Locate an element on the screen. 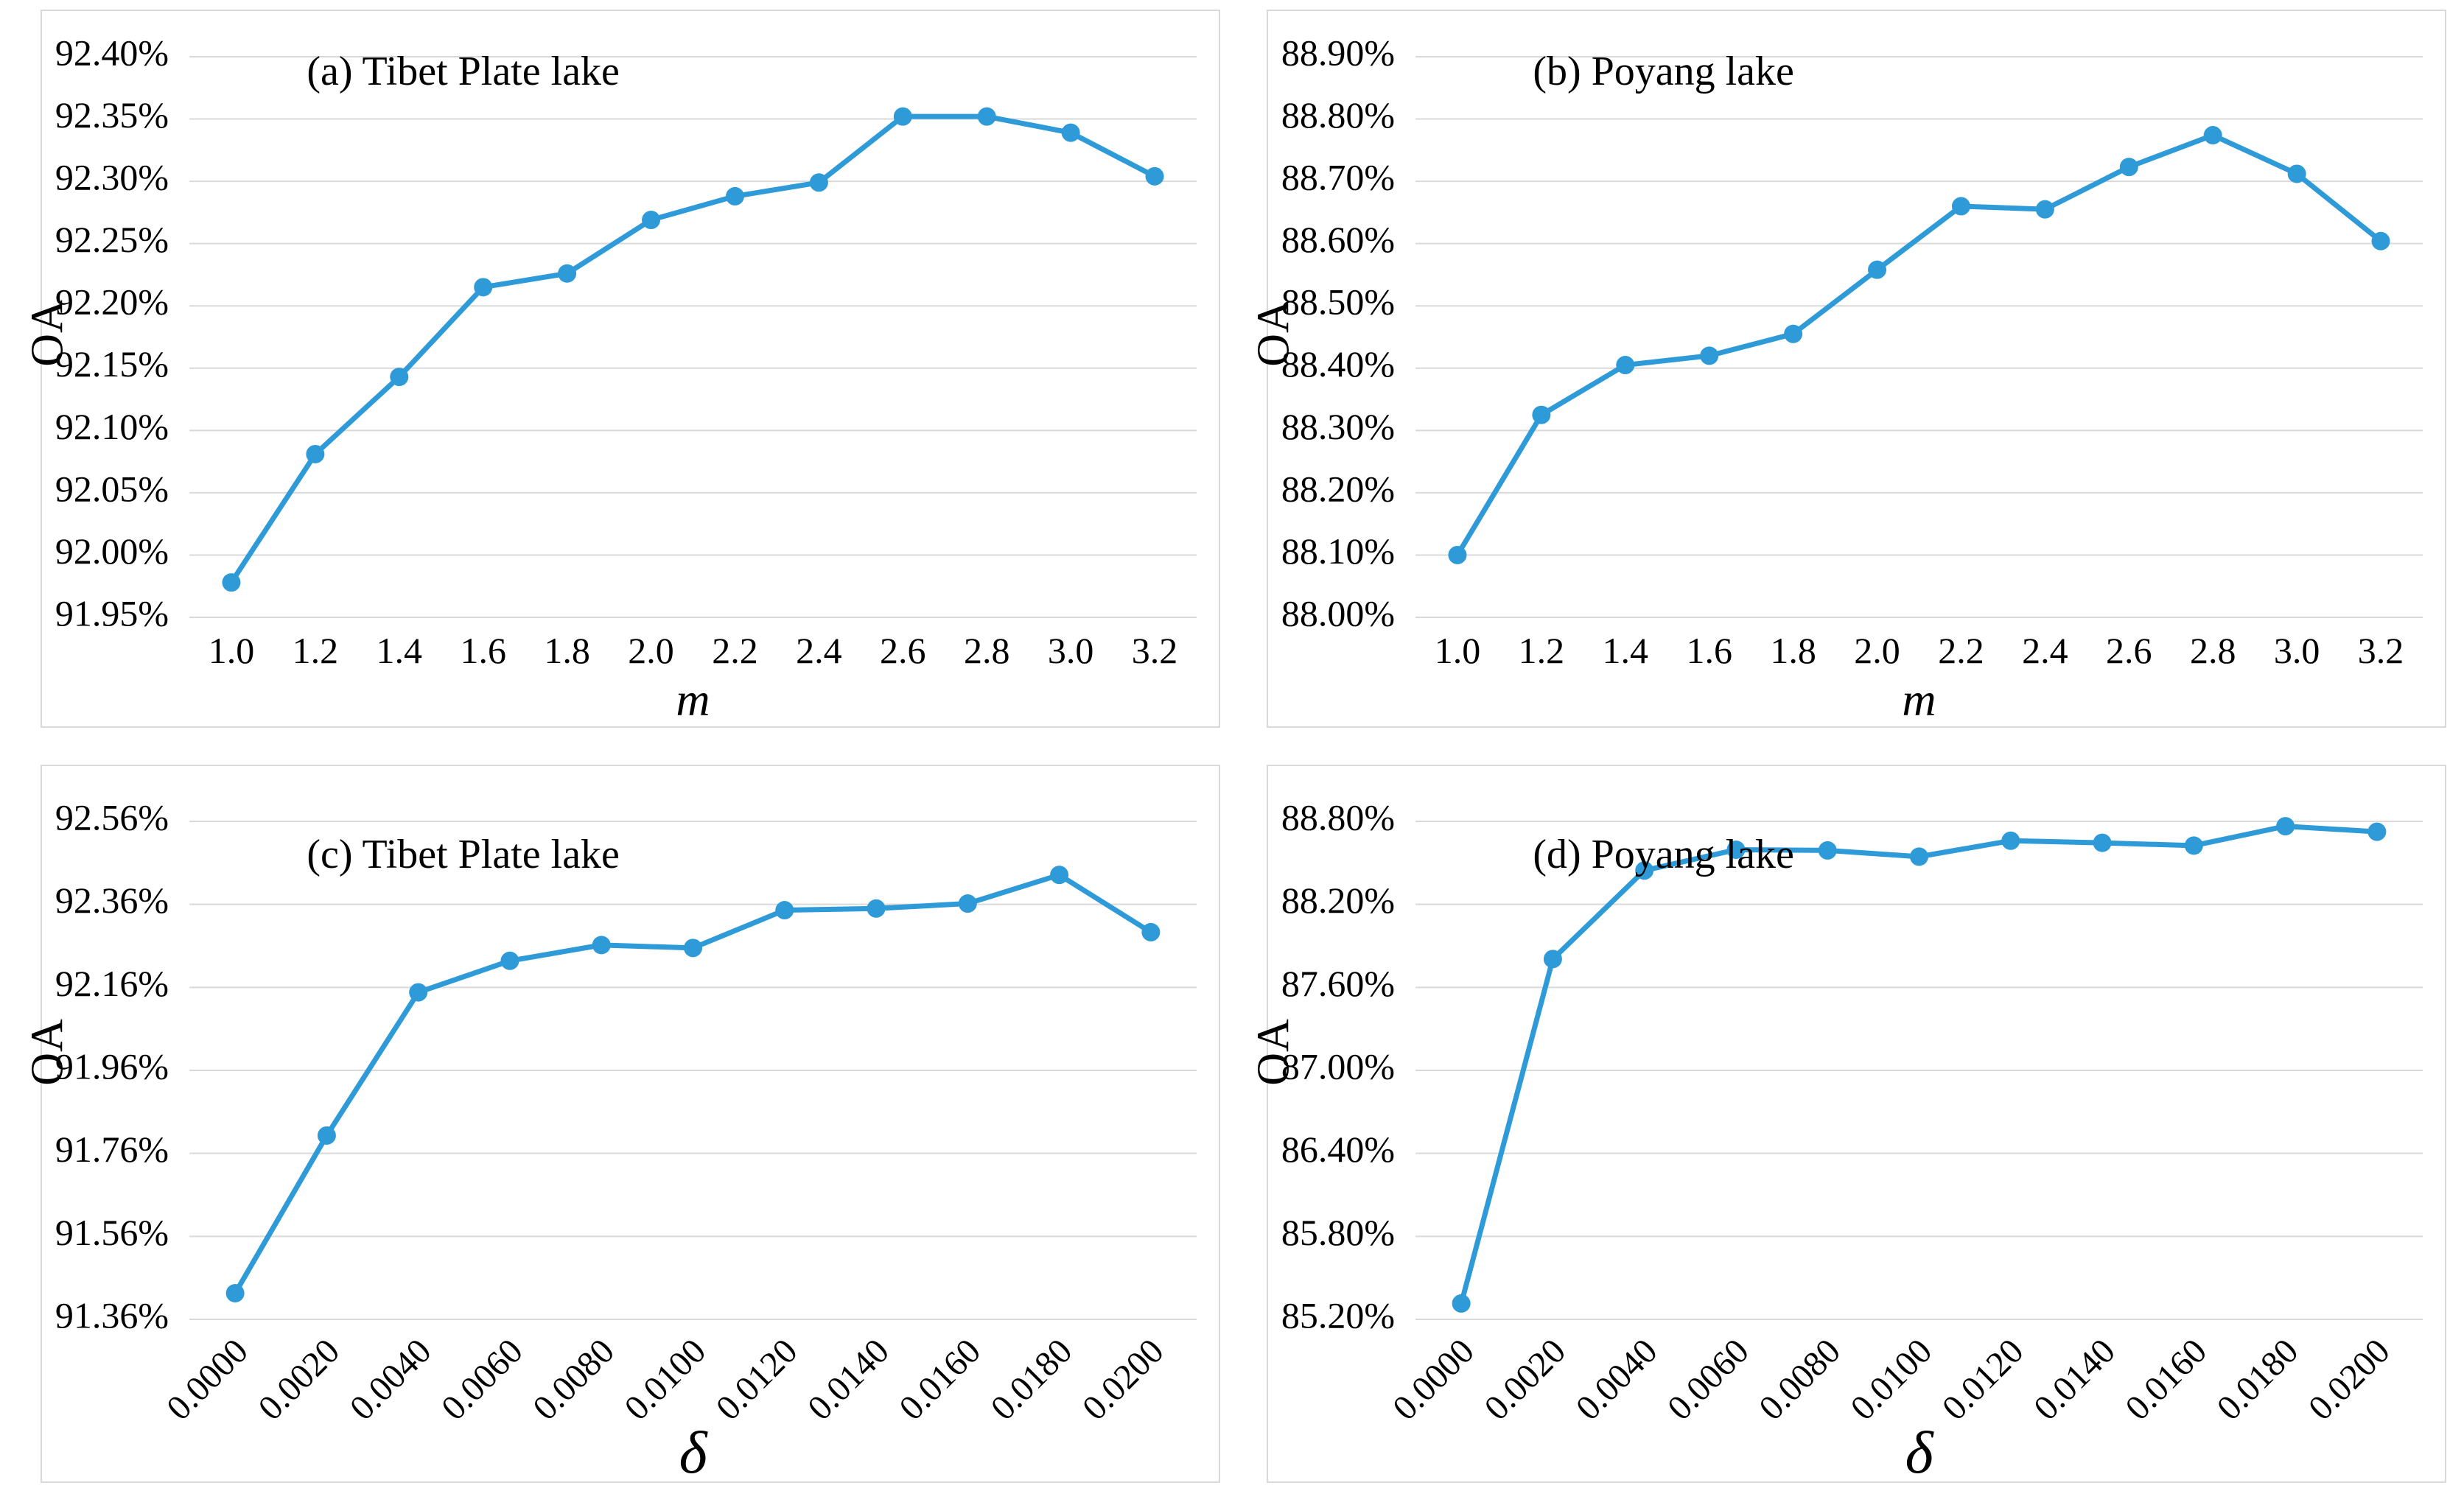 The height and width of the screenshot is (1505, 2464). y-tick-label: 88.40% is located at coordinates (1338, 364).